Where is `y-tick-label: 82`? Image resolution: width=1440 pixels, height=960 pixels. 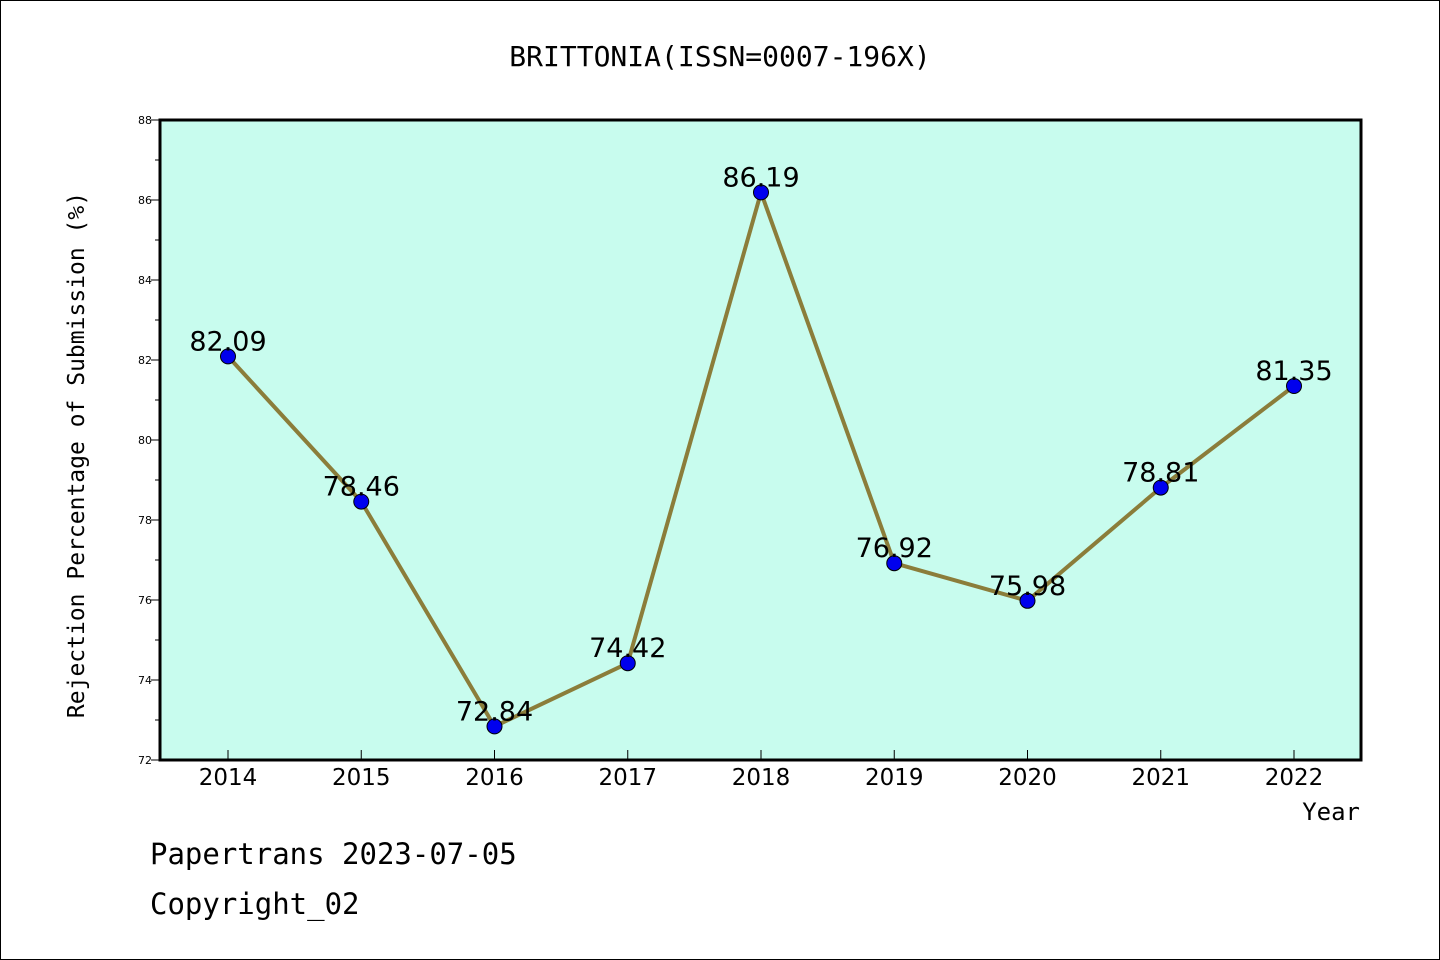
y-tick-label: 82 is located at coordinates (145, 360).